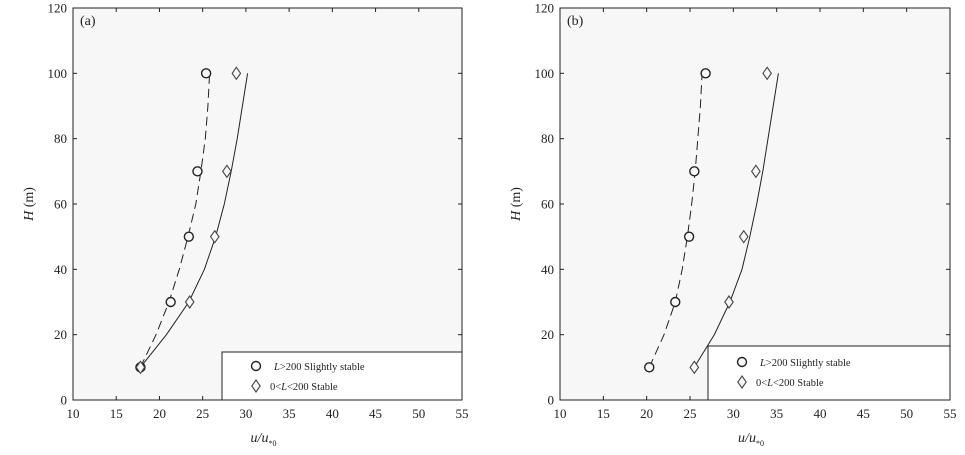 This screenshot has height=455, width=965. Describe the element at coordinates (175, 220) in the screenshot. I see `fit-line-slightly-stable` at that location.